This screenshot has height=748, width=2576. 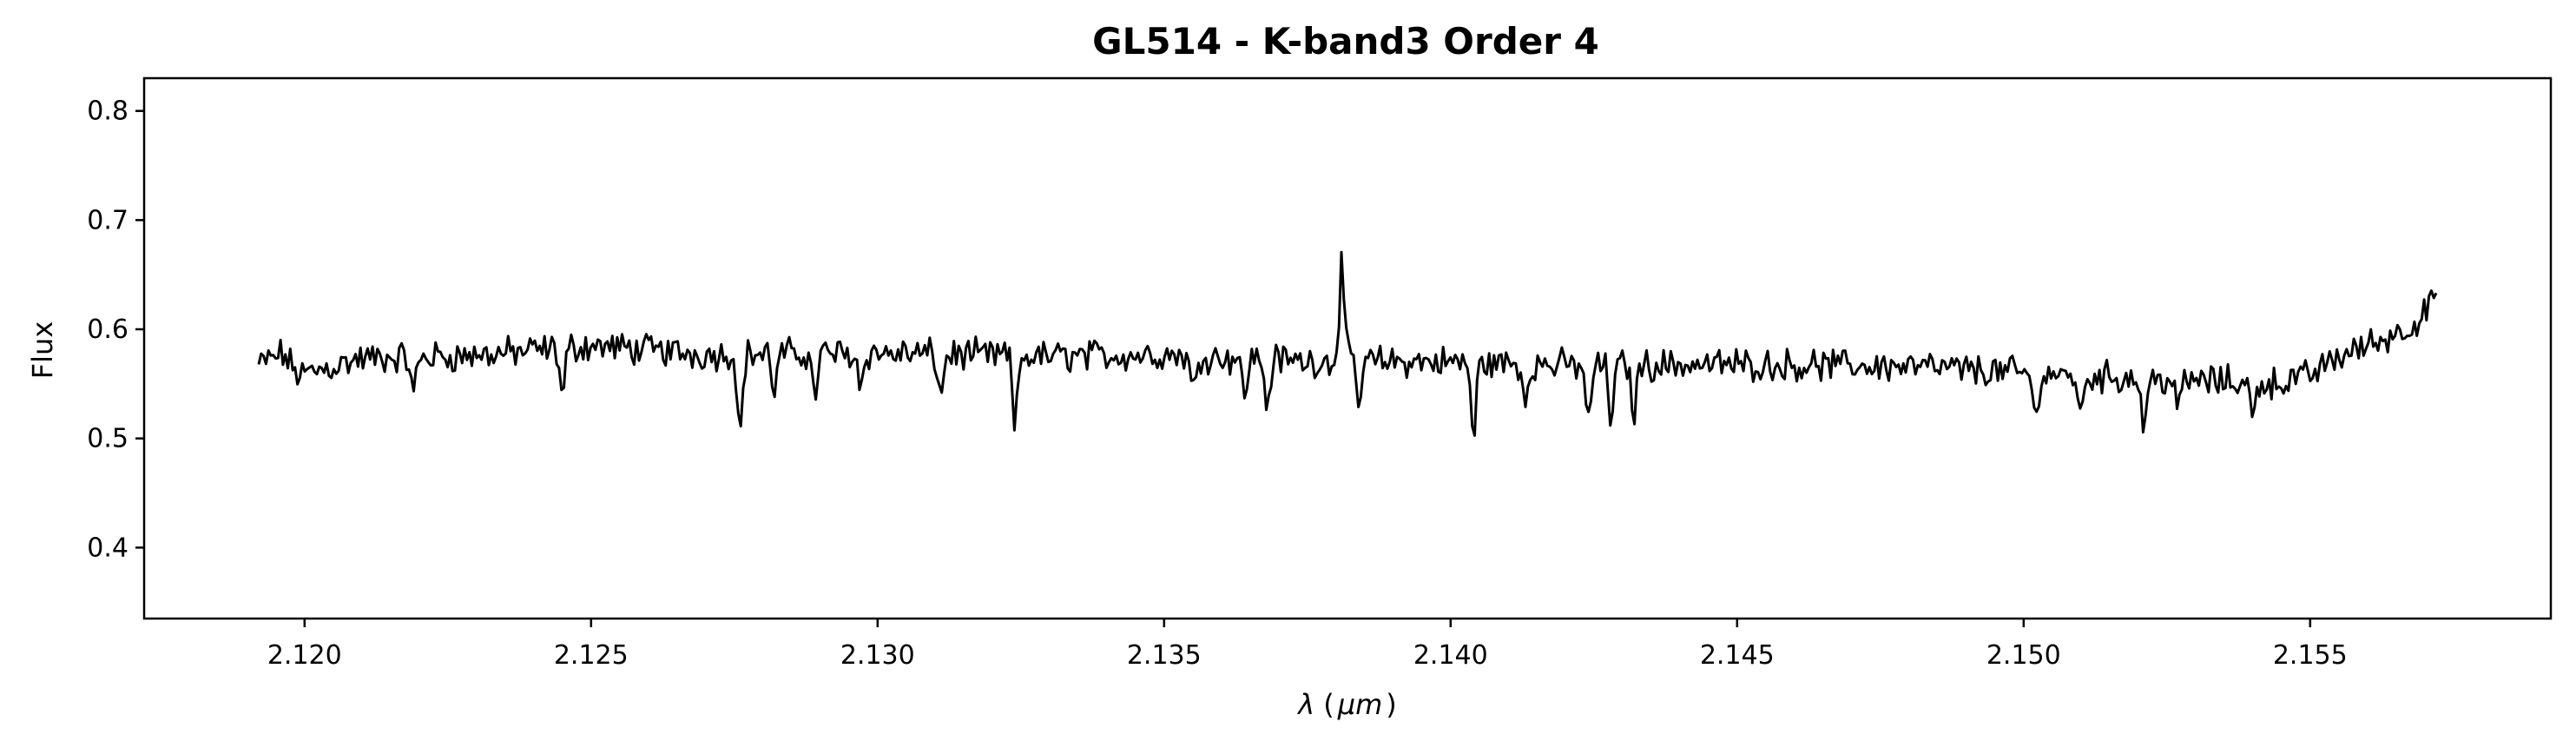 What do you see at coordinates (1345, 41) in the screenshot?
I see `chart-title: GL514 - K-band3 Order 4` at bounding box center [1345, 41].